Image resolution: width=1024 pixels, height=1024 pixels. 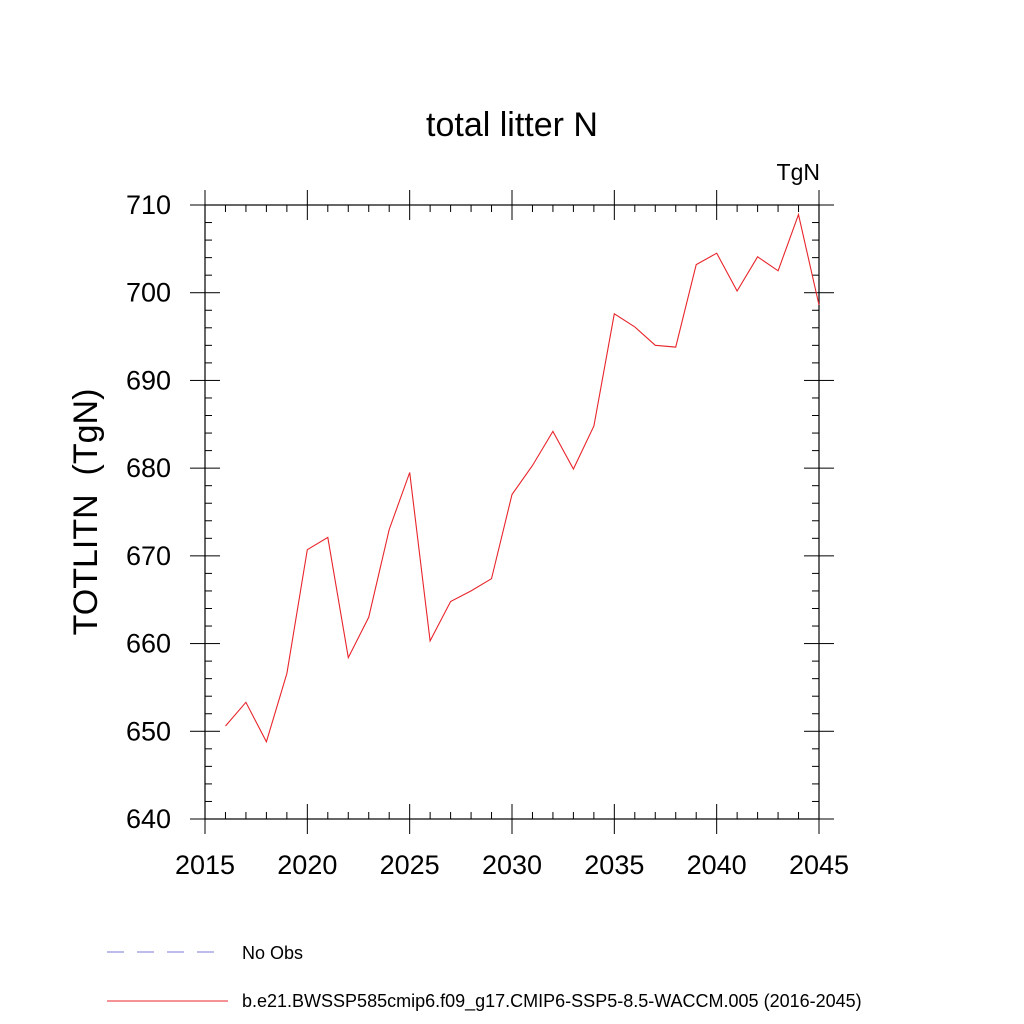 What do you see at coordinates (798, 172) in the screenshot?
I see `units-label: TgN` at bounding box center [798, 172].